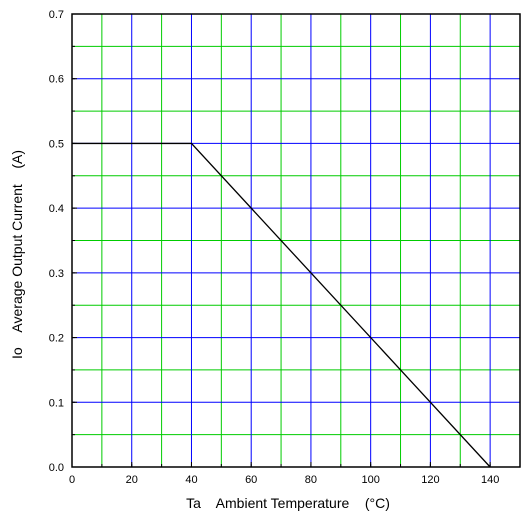 The height and width of the screenshot is (518, 525). What do you see at coordinates (56, 274) in the screenshot?
I see `y-tick-label: 0.3` at bounding box center [56, 274].